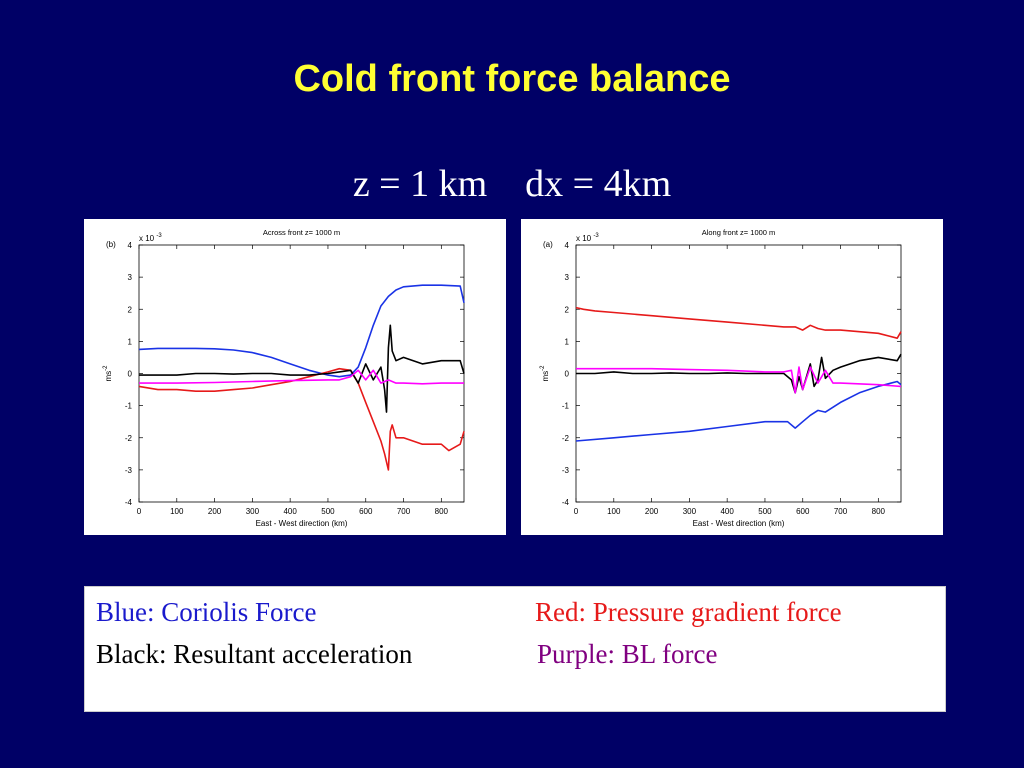 Image resolution: width=1024 pixels, height=768 pixels. Describe the element at coordinates (567, 245) in the screenshot. I see `along-front-ytick-label: 4` at that location.